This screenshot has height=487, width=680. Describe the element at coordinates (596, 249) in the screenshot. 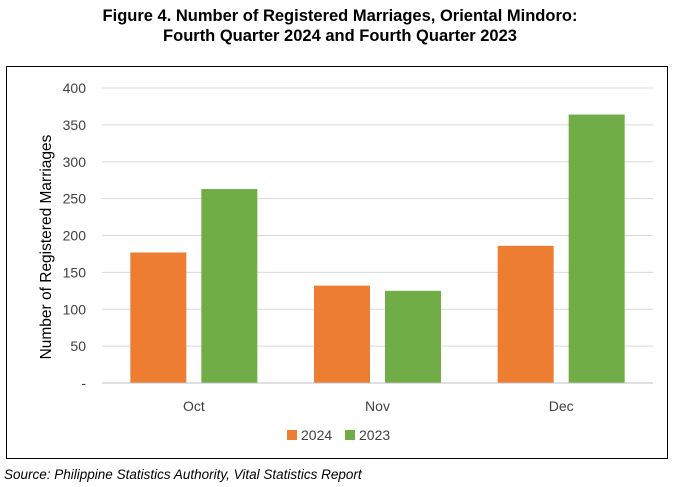

I see `bar-2023-dec` at that location.